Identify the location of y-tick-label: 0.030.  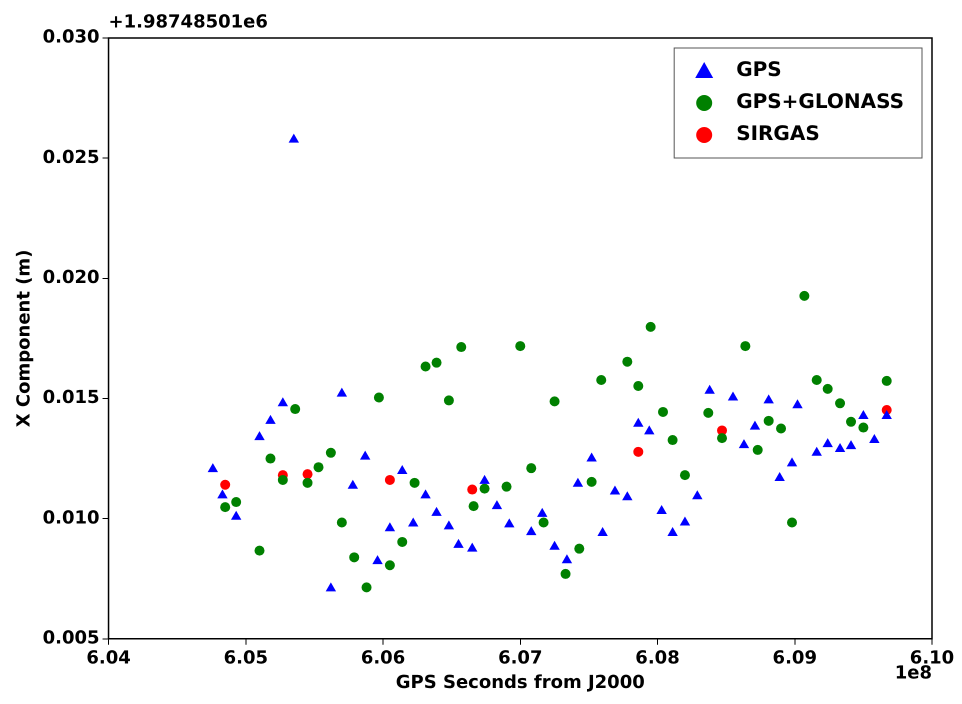
(71, 37).